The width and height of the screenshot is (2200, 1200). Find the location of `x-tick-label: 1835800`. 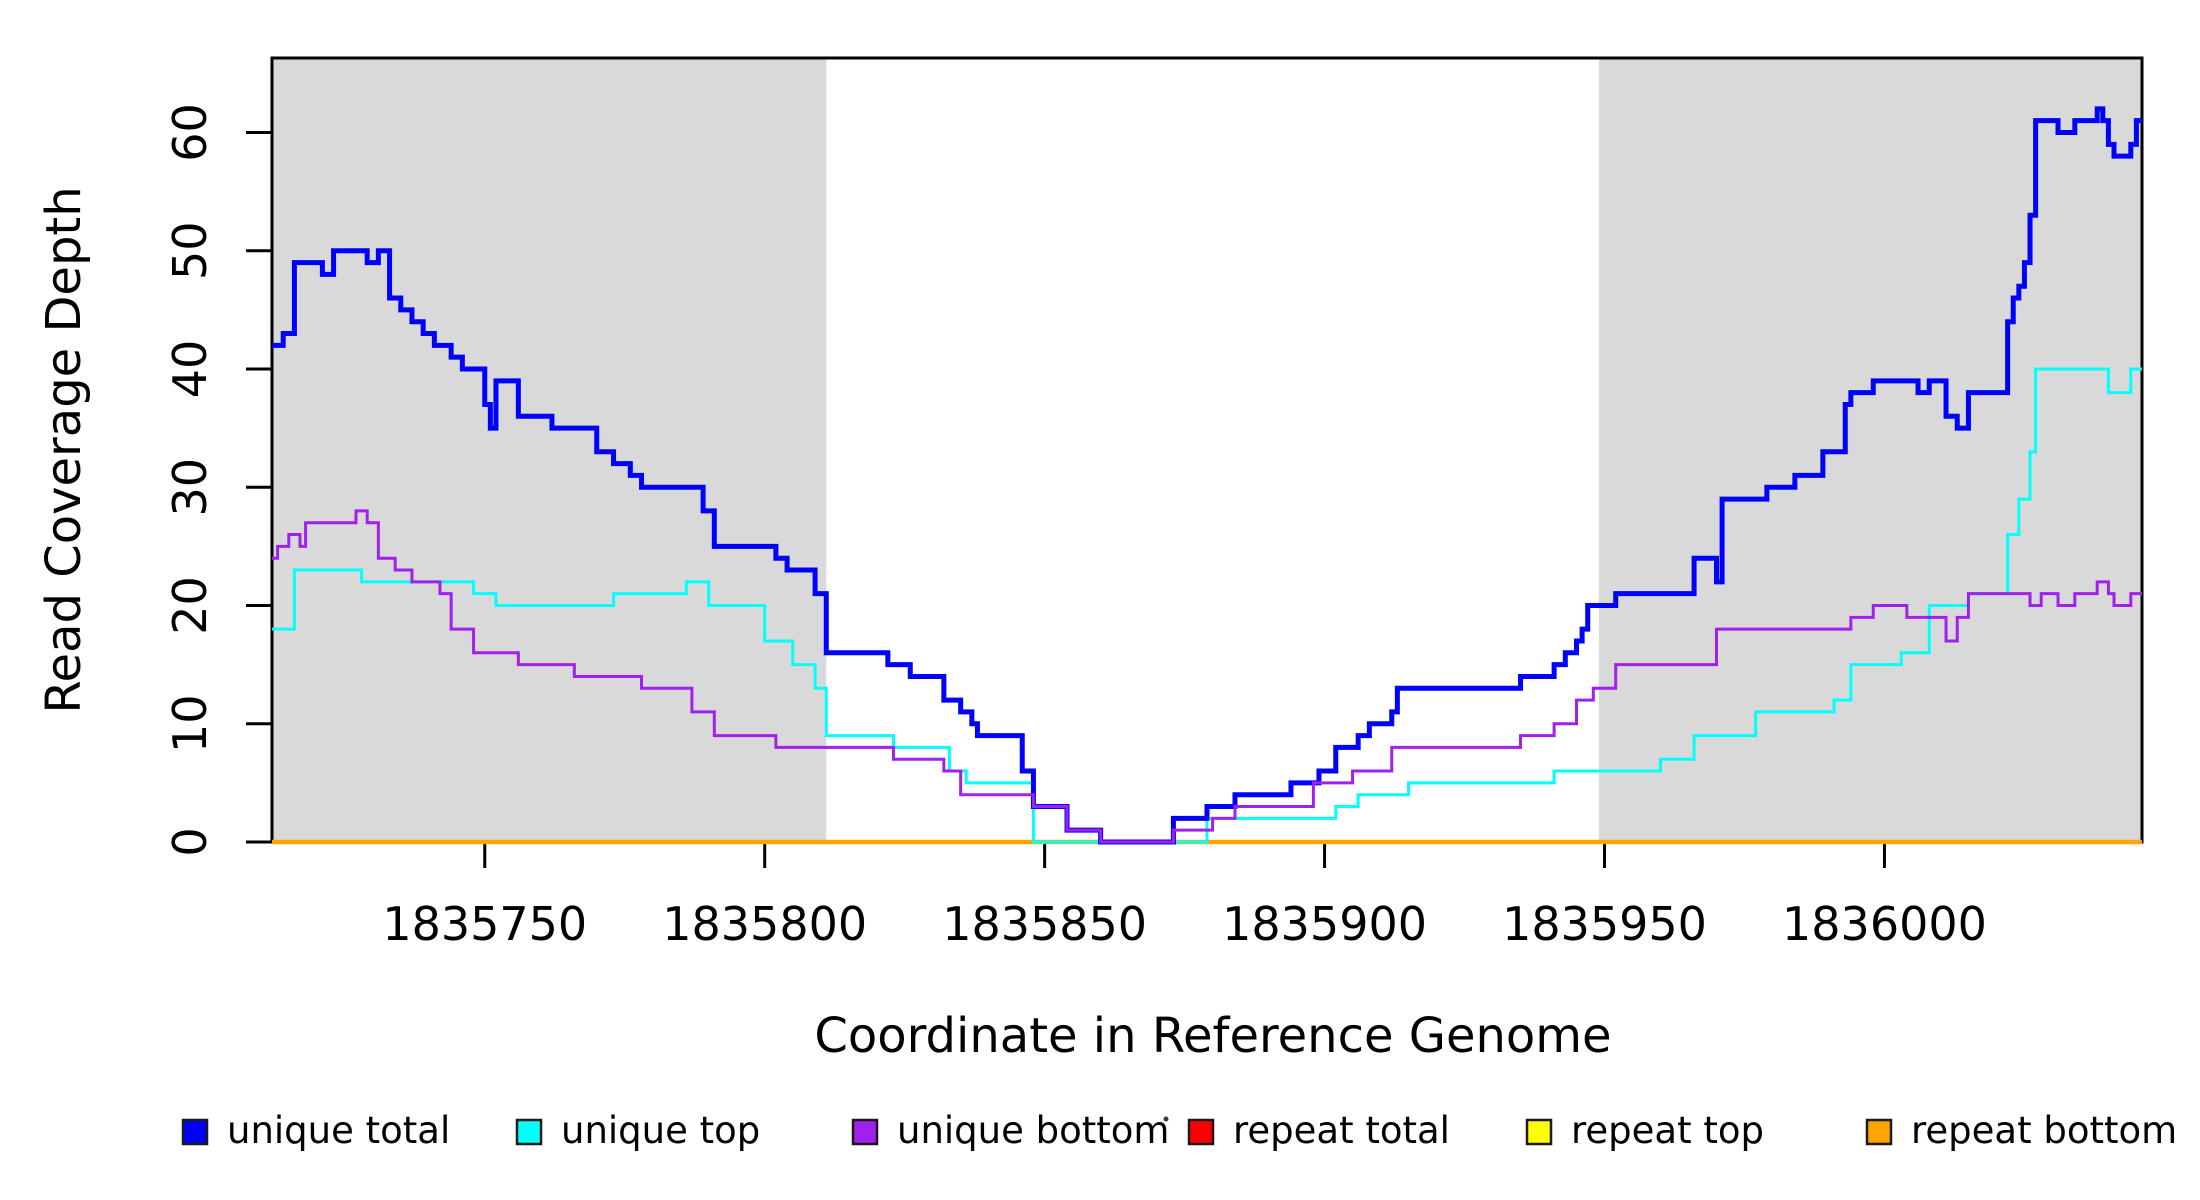

x-tick-label: 1835800 is located at coordinates (764, 924).